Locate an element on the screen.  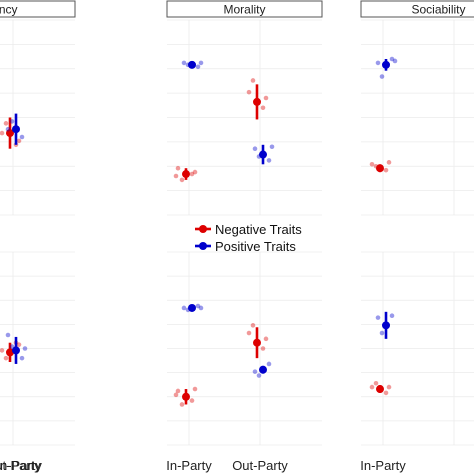
facet-strip-morality is located at coordinates (244, 9).